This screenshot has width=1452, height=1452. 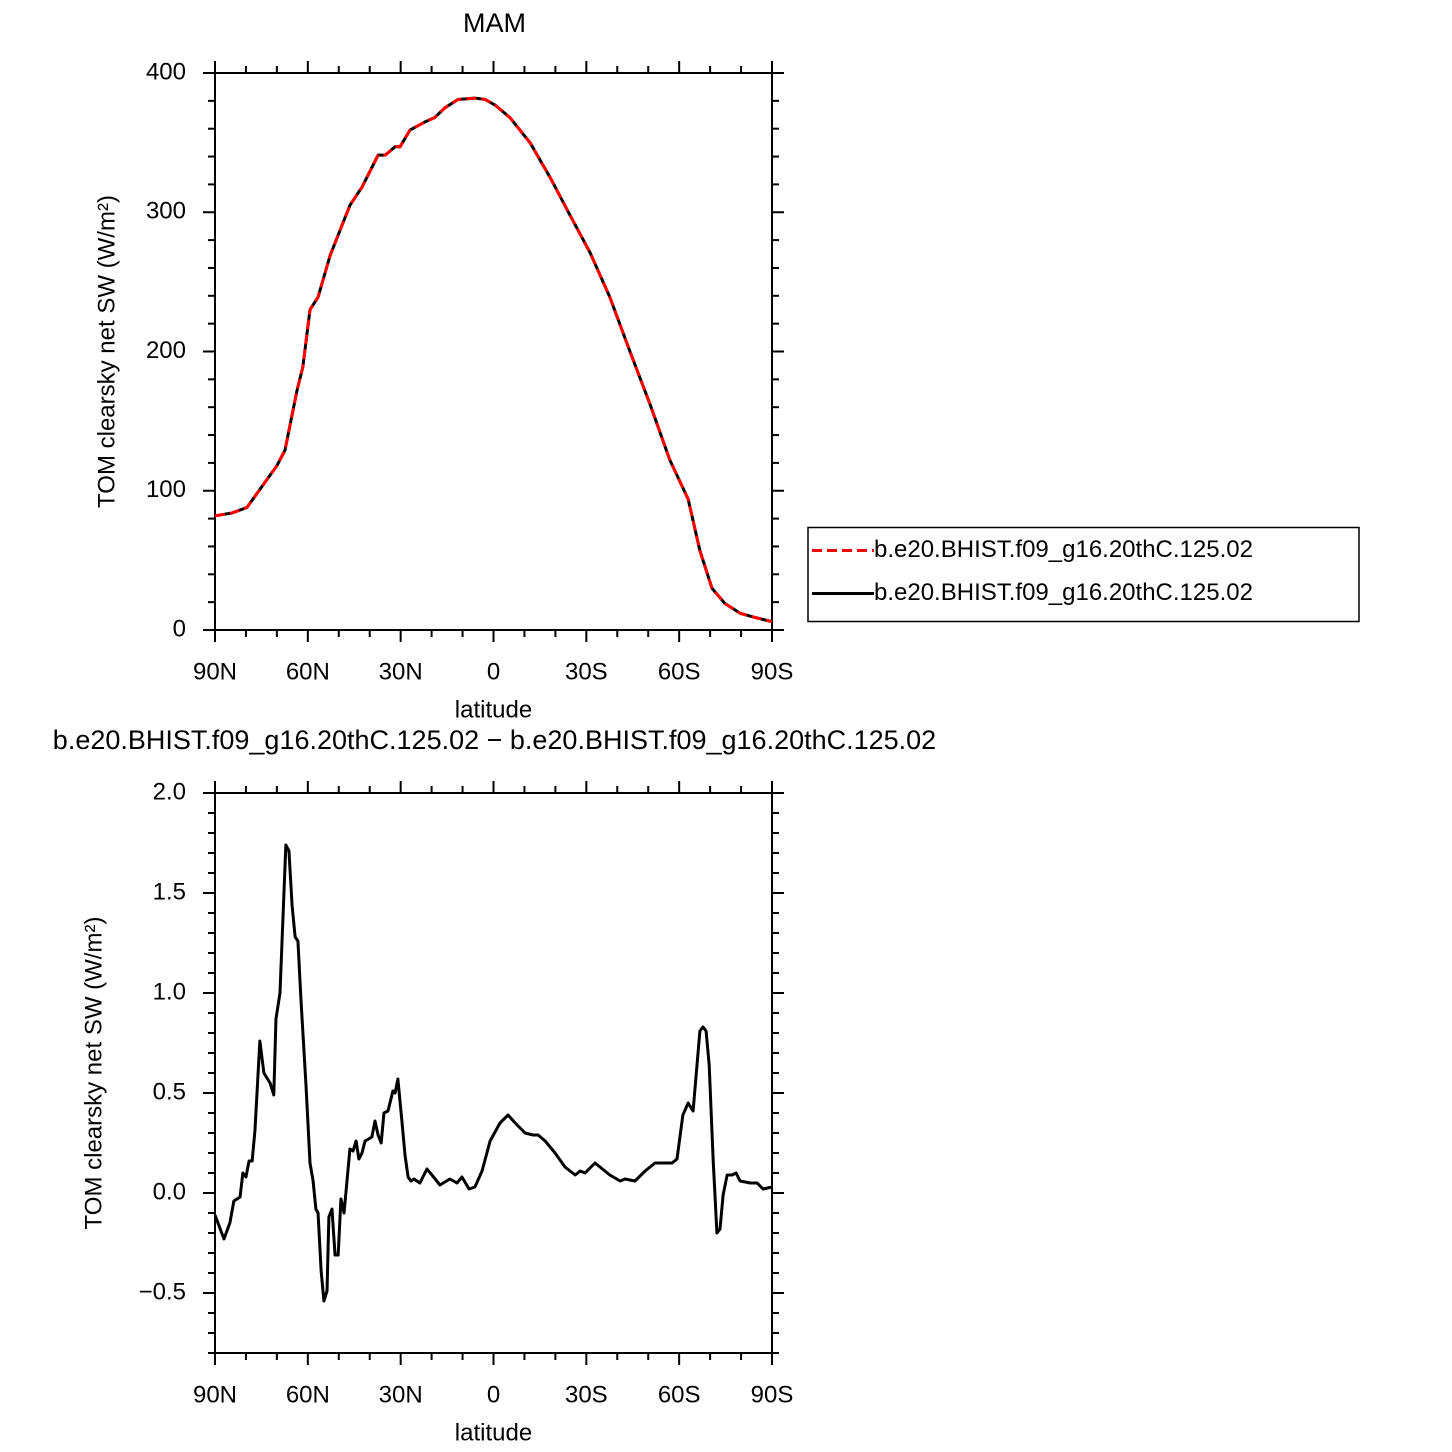 What do you see at coordinates (169, 1191) in the screenshot?
I see `y-tick-label: 0.0` at bounding box center [169, 1191].